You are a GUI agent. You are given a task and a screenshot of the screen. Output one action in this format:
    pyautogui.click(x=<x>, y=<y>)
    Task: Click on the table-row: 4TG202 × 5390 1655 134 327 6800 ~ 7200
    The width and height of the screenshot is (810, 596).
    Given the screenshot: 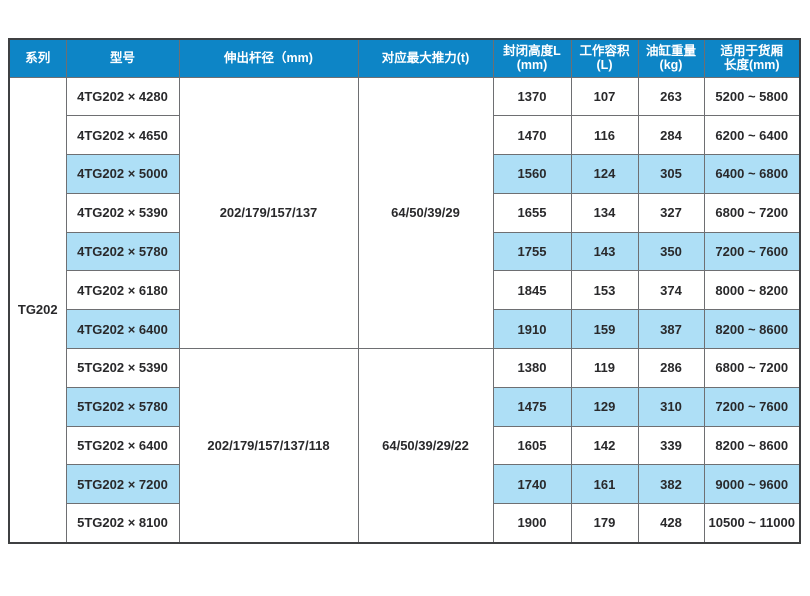 What is the action you would take?
    pyautogui.click(x=405, y=212)
    